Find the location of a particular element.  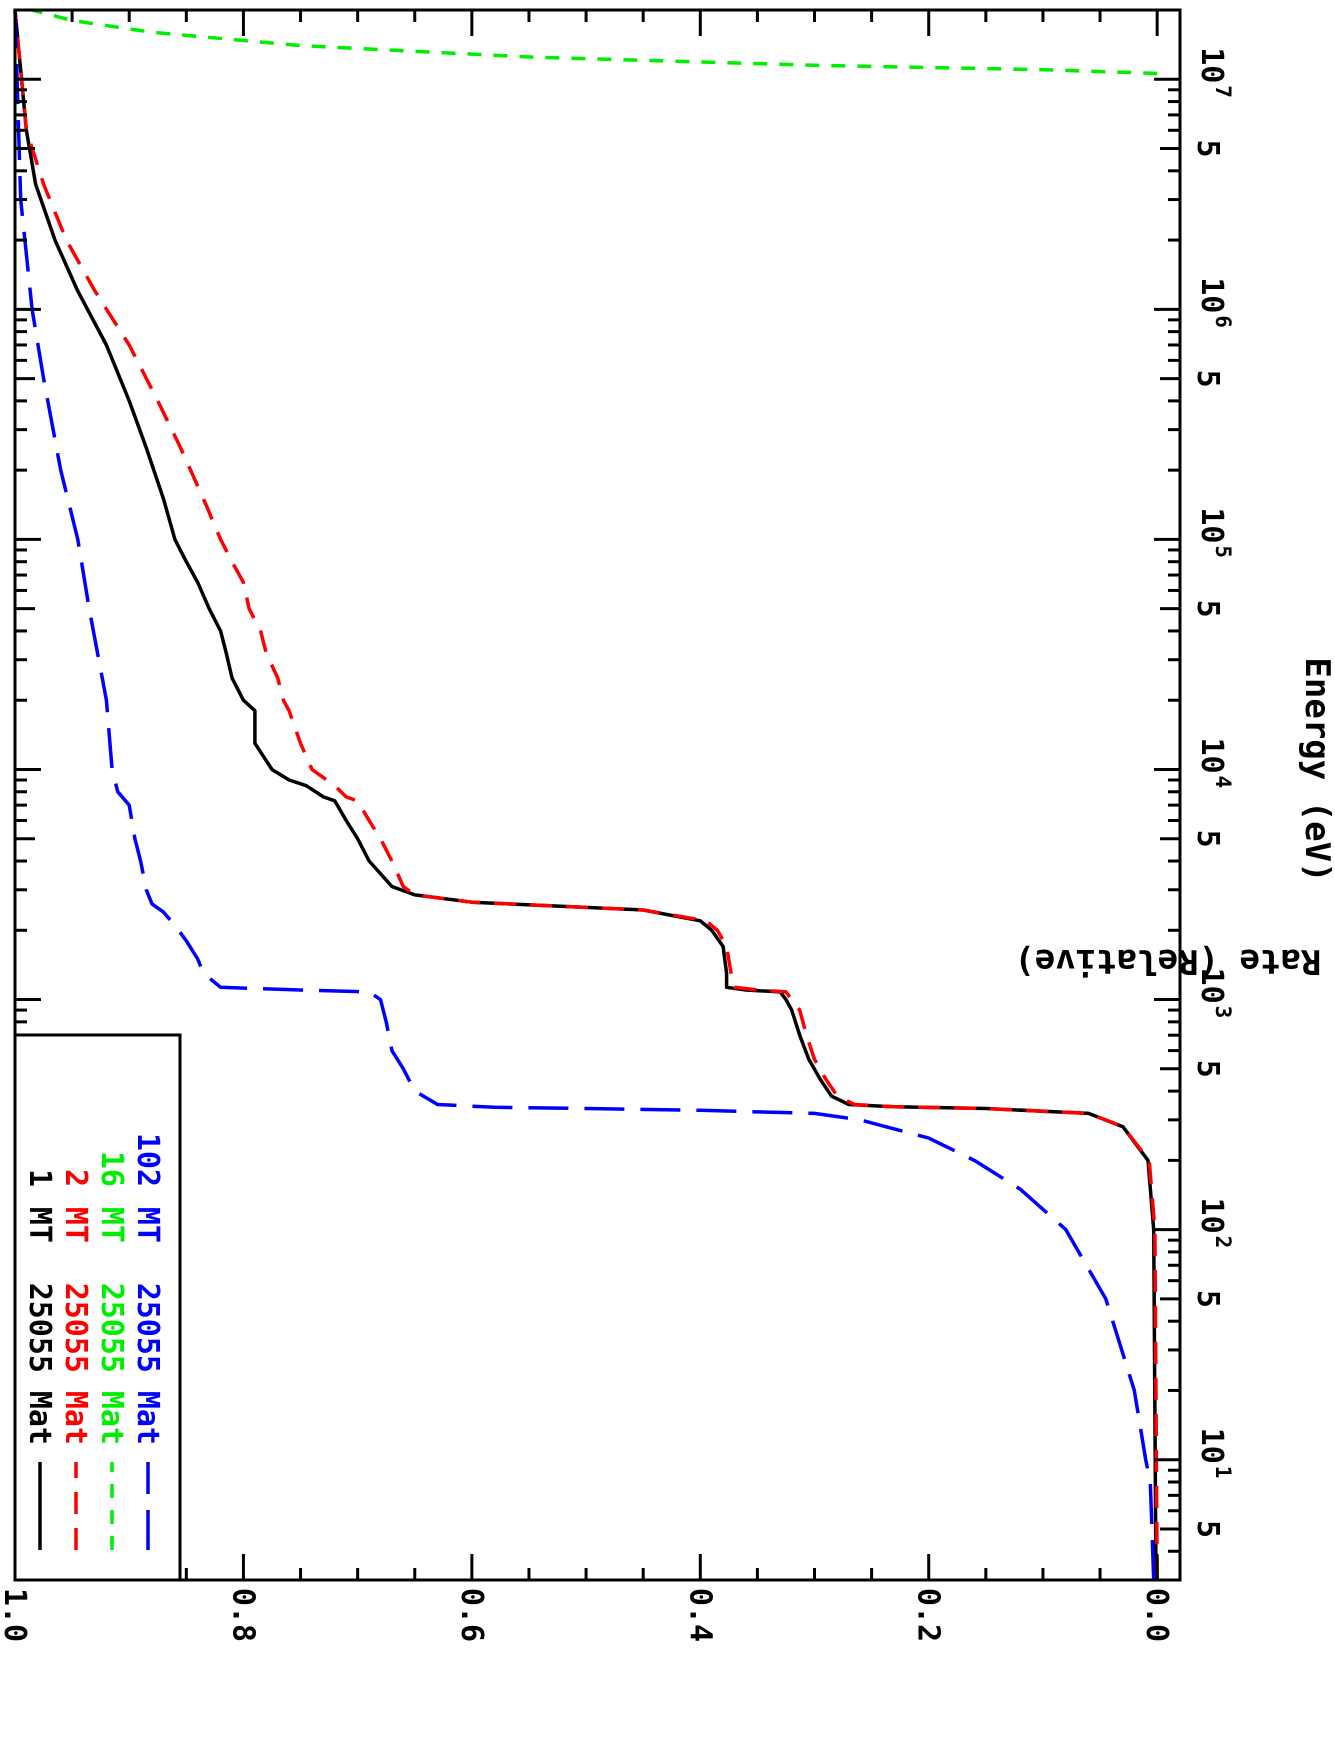

rate-tick-label: 0.0 is located at coordinates (1156, 1615).